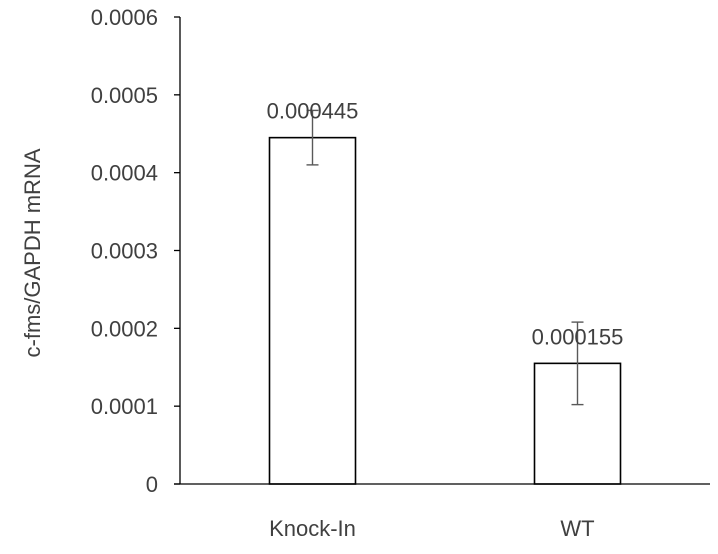  I want to click on y-tick-labels-group: 0 0.0001 0.0002 0.0003 0.0004 0.0005 0.0006, so click(124, 251).